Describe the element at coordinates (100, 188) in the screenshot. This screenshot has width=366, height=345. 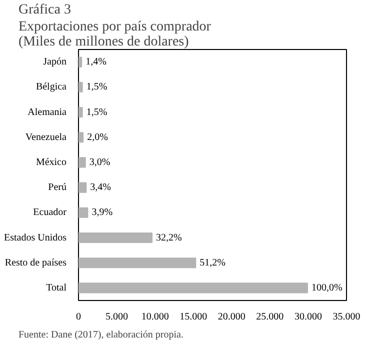
I see `annotation: 3,4%` at that location.